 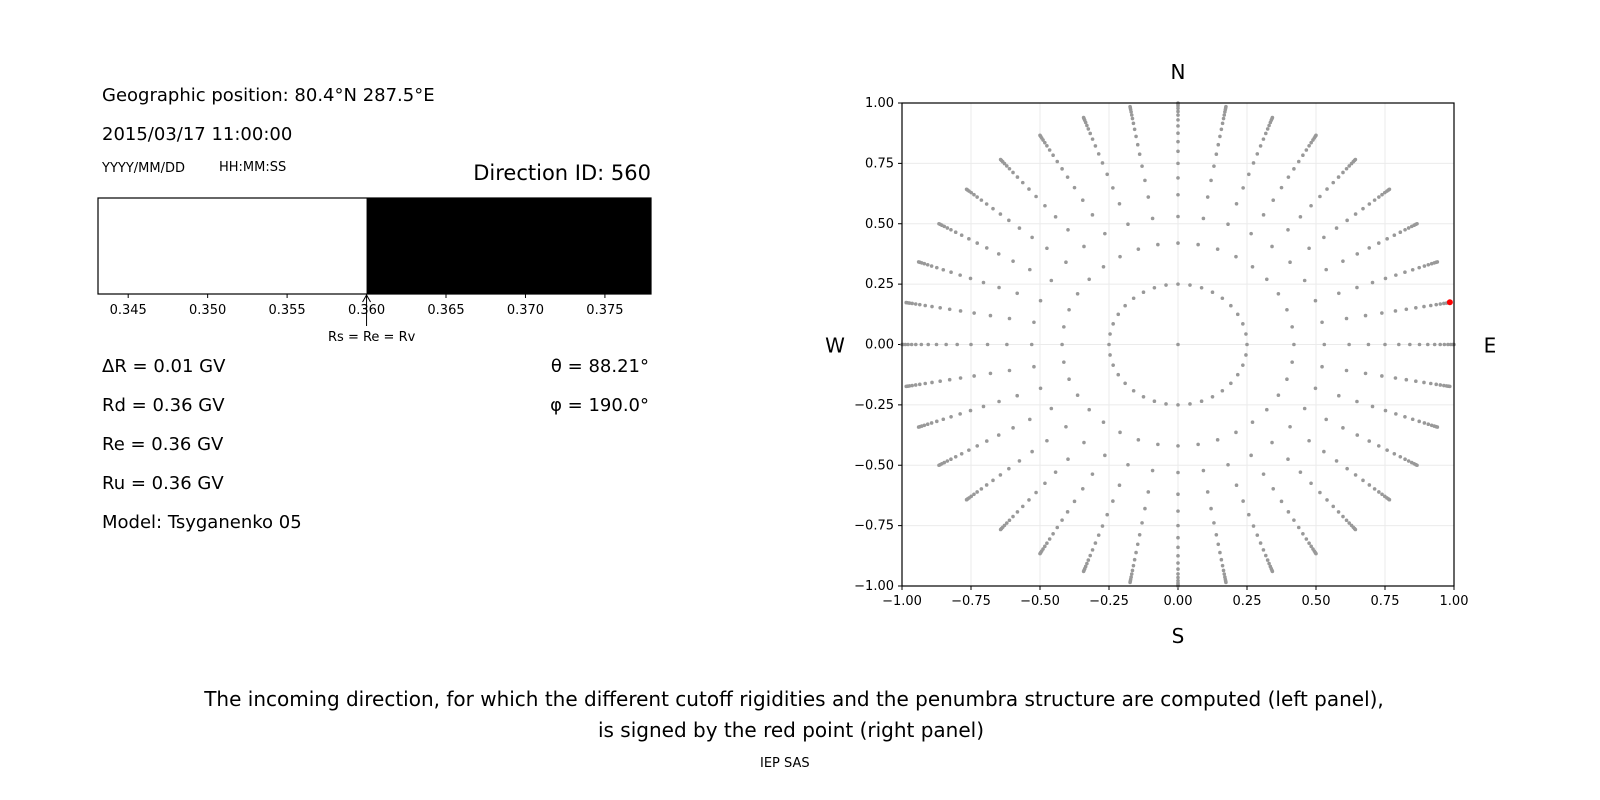 I want to click on x-tick-label: −0.50, so click(x=1040, y=601).